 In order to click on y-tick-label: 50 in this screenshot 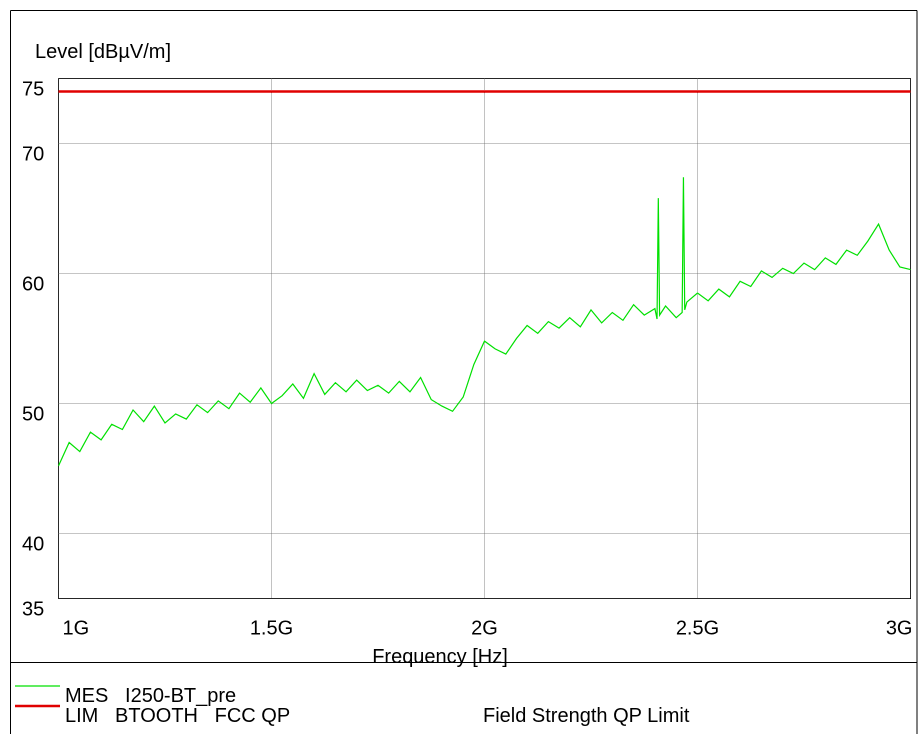, I will do `click(33, 415)`.